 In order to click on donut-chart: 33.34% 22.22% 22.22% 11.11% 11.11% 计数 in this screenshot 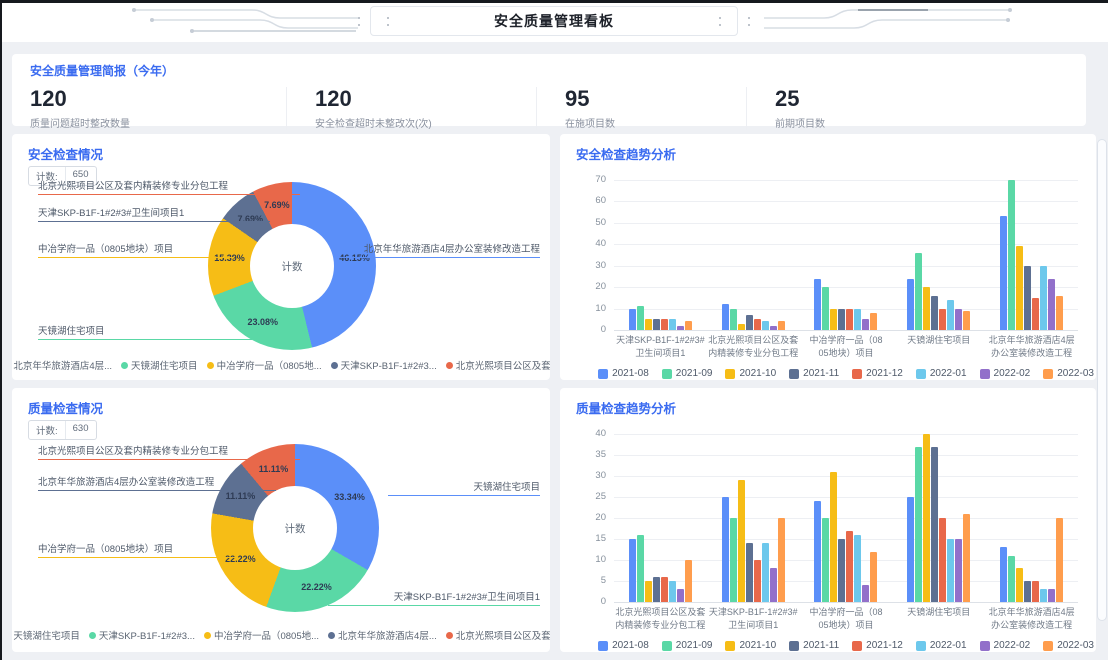, I will do `click(295, 528)`.